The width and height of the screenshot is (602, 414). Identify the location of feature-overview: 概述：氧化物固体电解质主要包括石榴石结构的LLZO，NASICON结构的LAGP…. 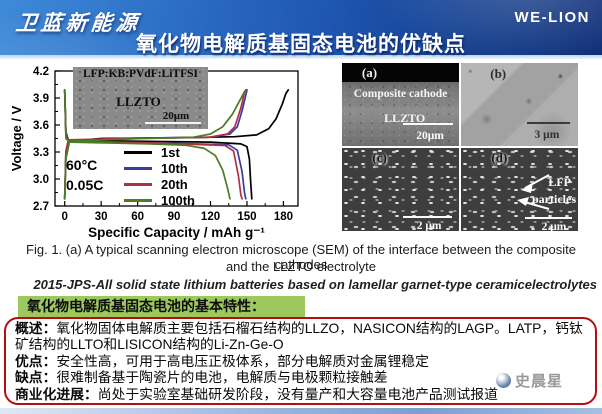
(299, 337).